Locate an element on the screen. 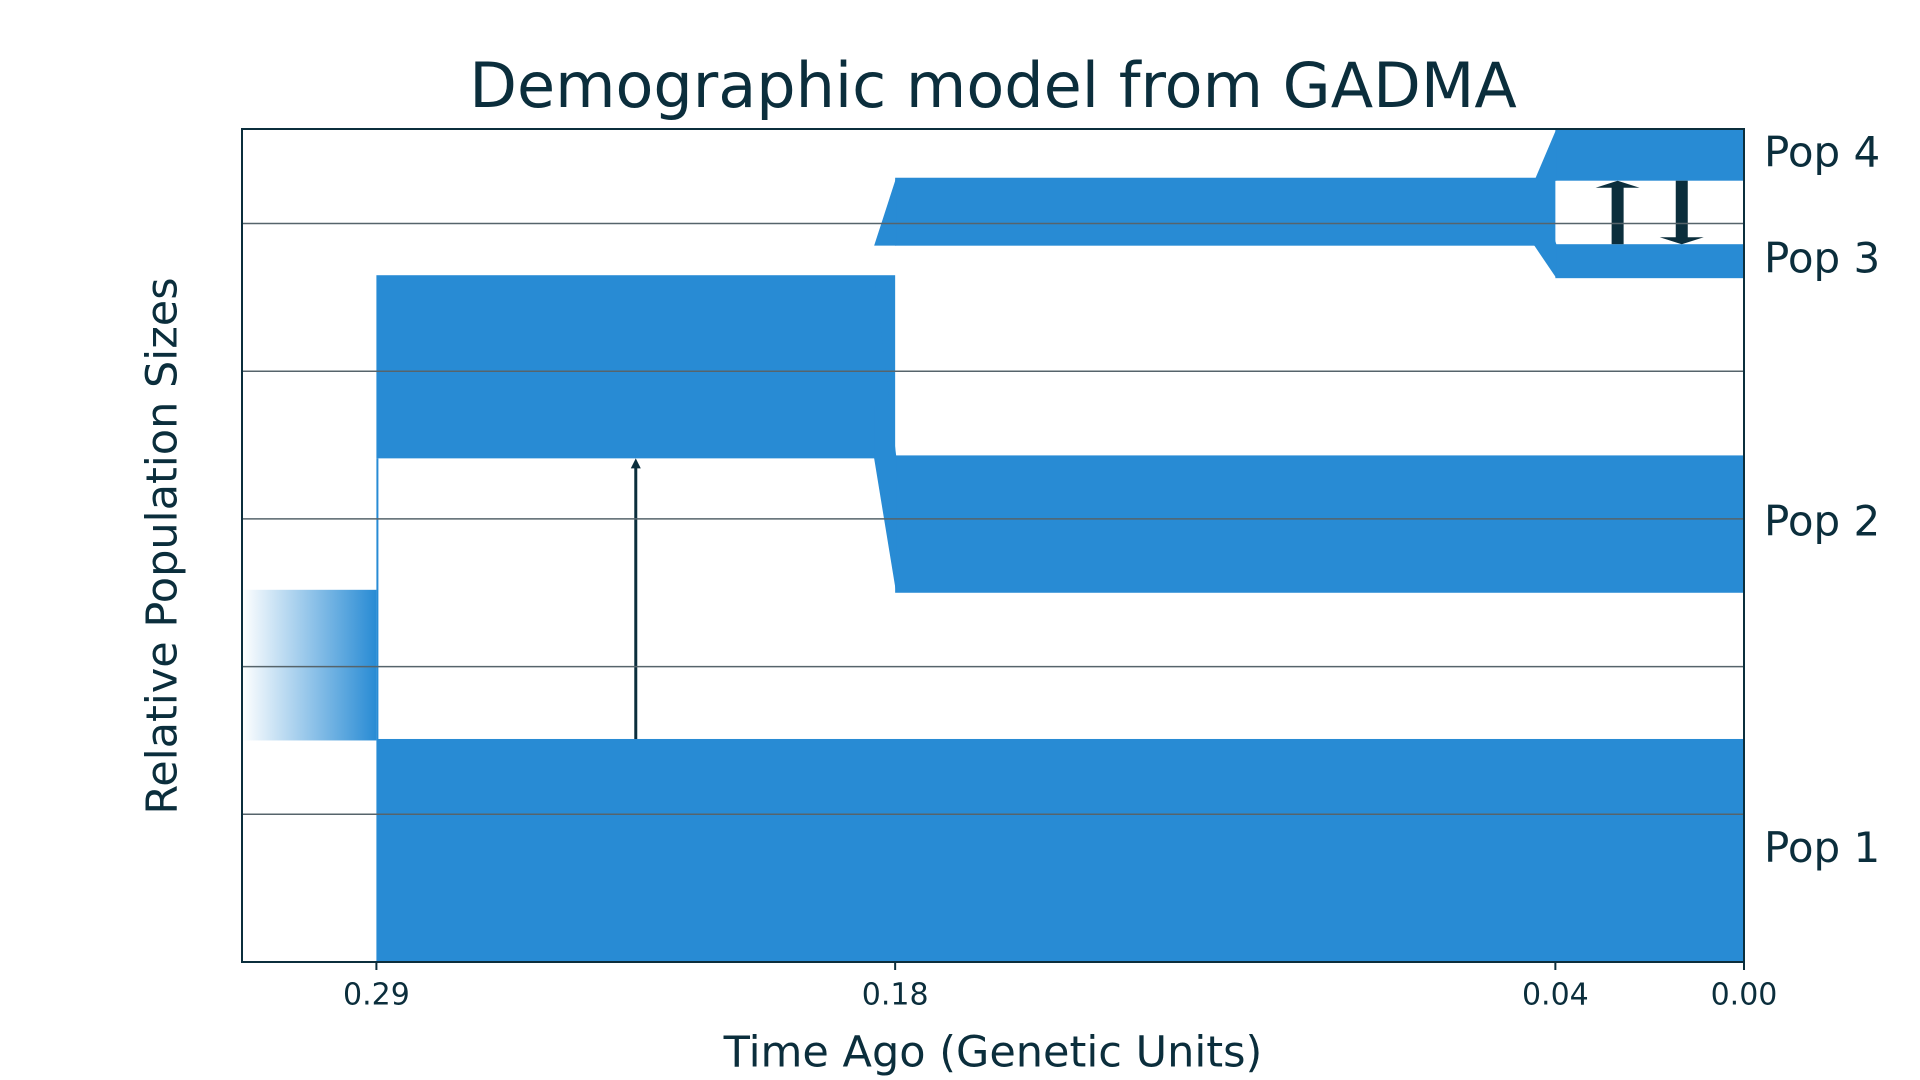 The width and height of the screenshot is (1920, 1080). x-axis-label: Time Ago (Genetic Units) is located at coordinates (993, 1053).